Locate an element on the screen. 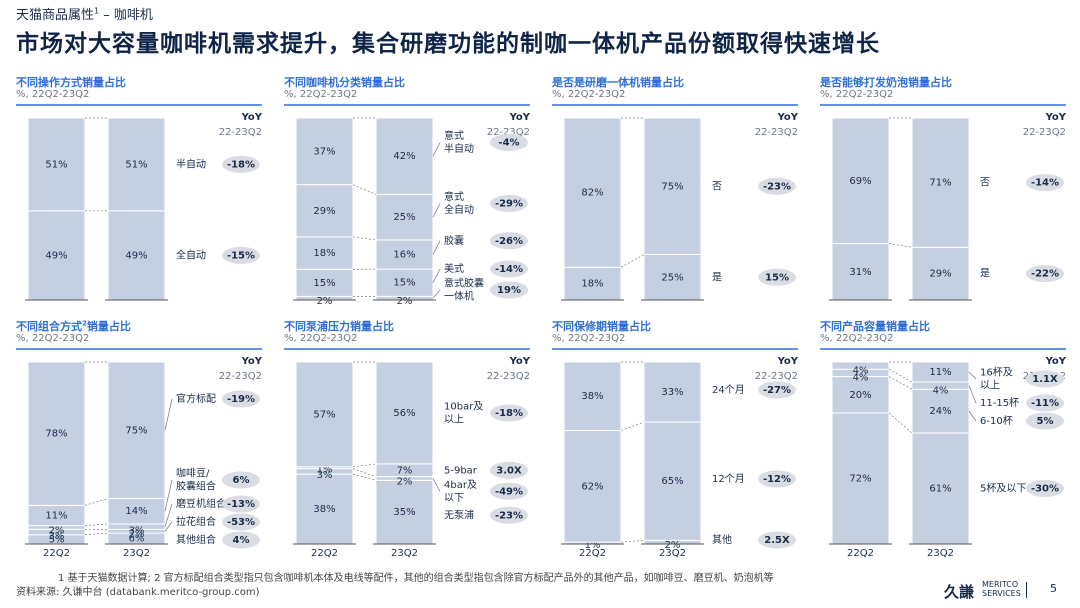  brand-logo: 久謙 is located at coordinates (959, 592).